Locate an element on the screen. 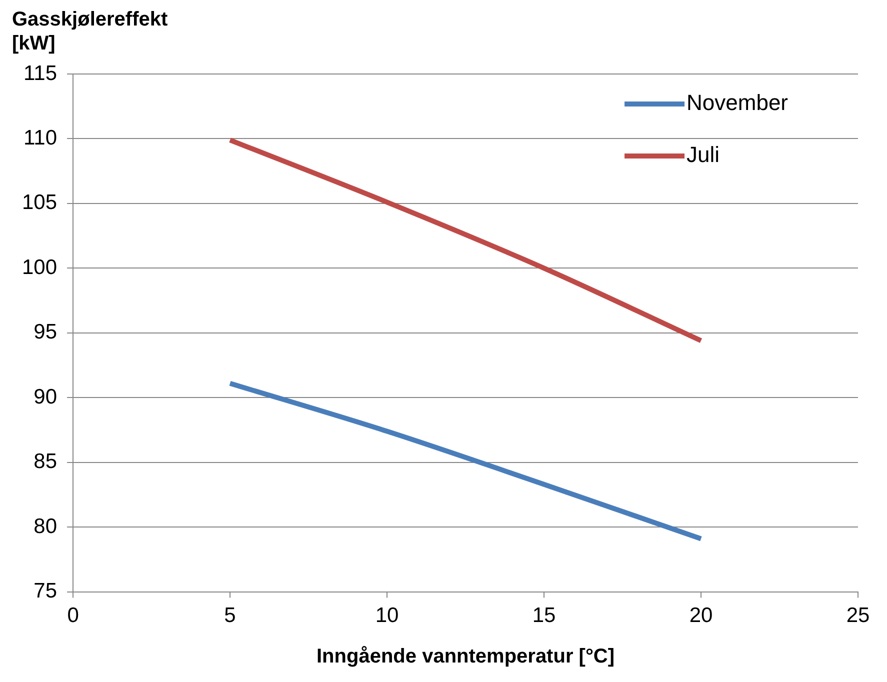 The height and width of the screenshot is (682, 887). x-tick-label: 15 is located at coordinates (544, 616).